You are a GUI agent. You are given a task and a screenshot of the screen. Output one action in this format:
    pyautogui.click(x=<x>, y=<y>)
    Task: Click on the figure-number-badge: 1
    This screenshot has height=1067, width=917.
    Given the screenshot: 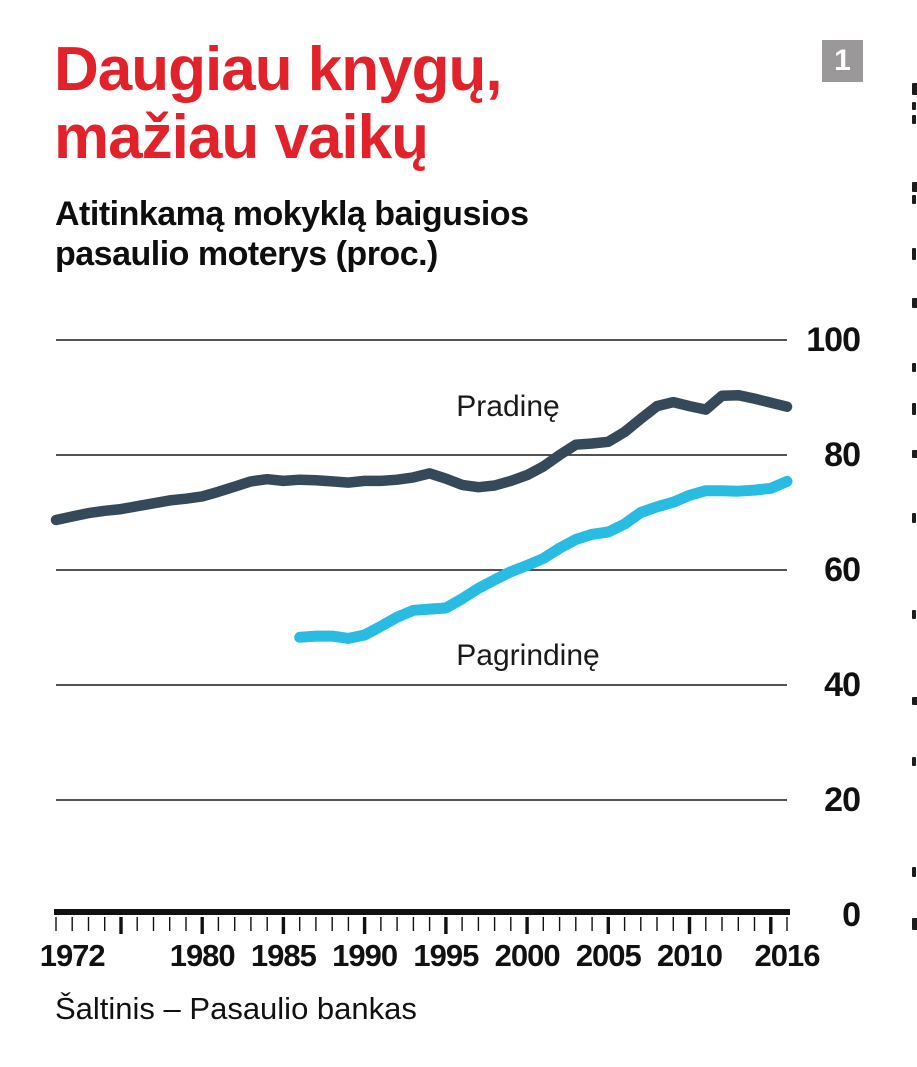 What is the action you would take?
    pyautogui.click(x=842, y=61)
    